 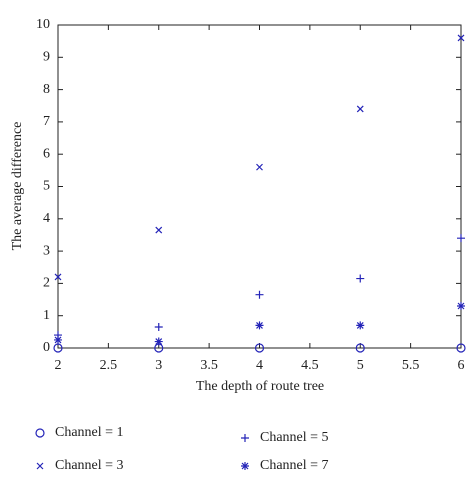 What do you see at coordinates (89, 465) in the screenshot?
I see `legend-label: Channel = 3` at bounding box center [89, 465].